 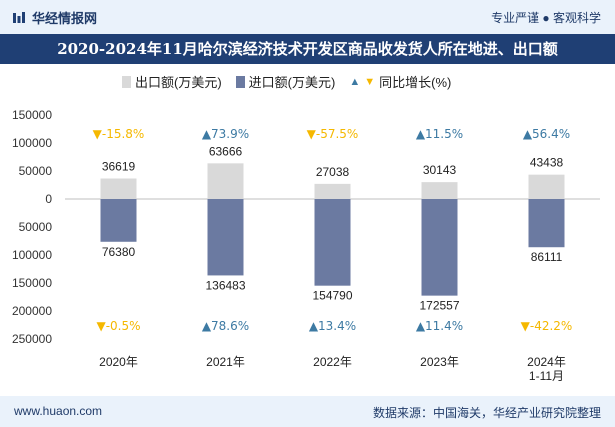 I want to click on x-tick-line: 2023年, so click(x=439, y=362).